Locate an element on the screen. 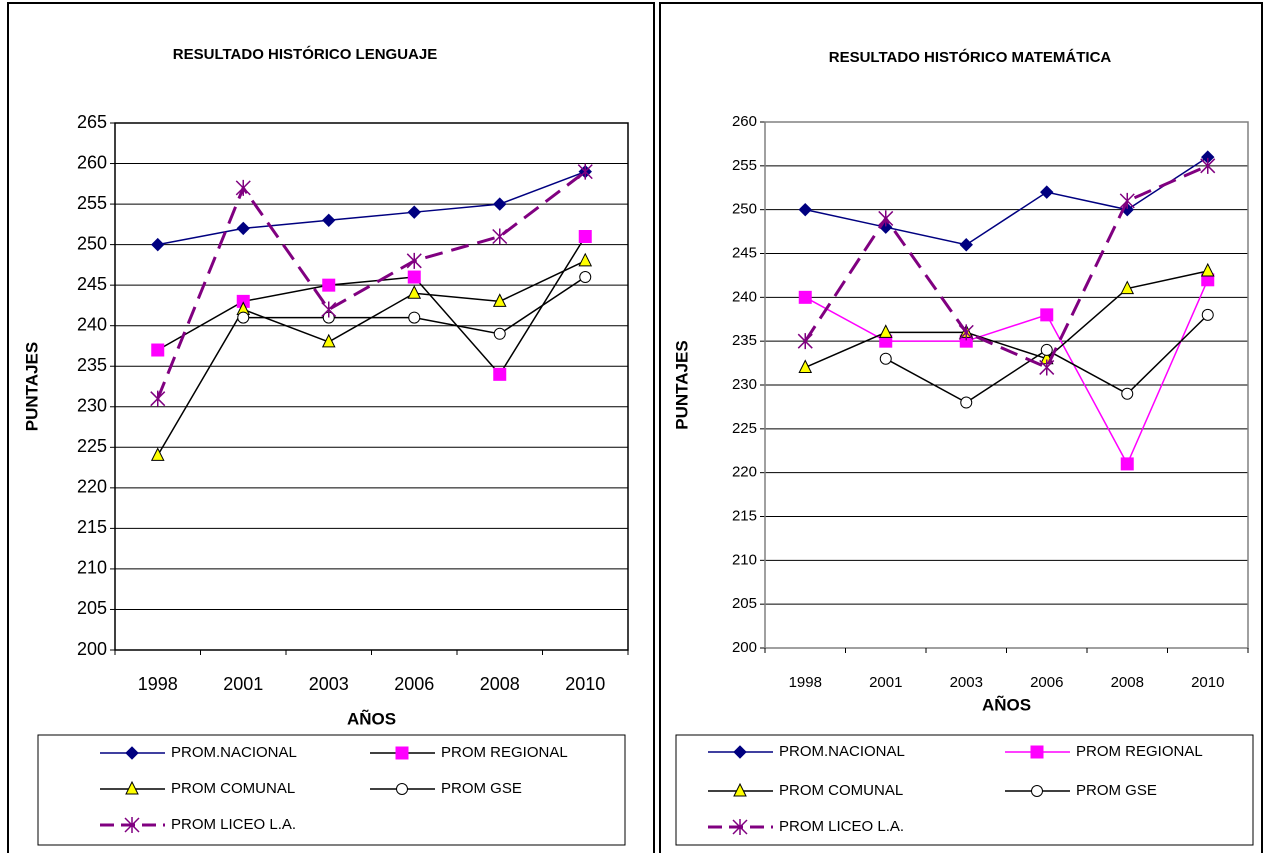 This screenshot has width=1264, height=853. y-tick-label: 245 is located at coordinates (92, 284).